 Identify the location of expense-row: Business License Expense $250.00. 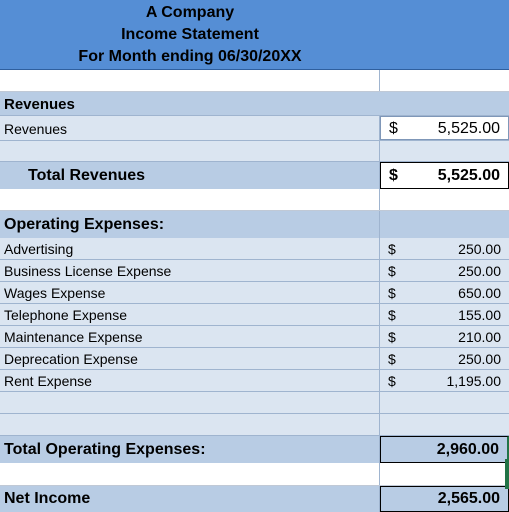
(254, 271).